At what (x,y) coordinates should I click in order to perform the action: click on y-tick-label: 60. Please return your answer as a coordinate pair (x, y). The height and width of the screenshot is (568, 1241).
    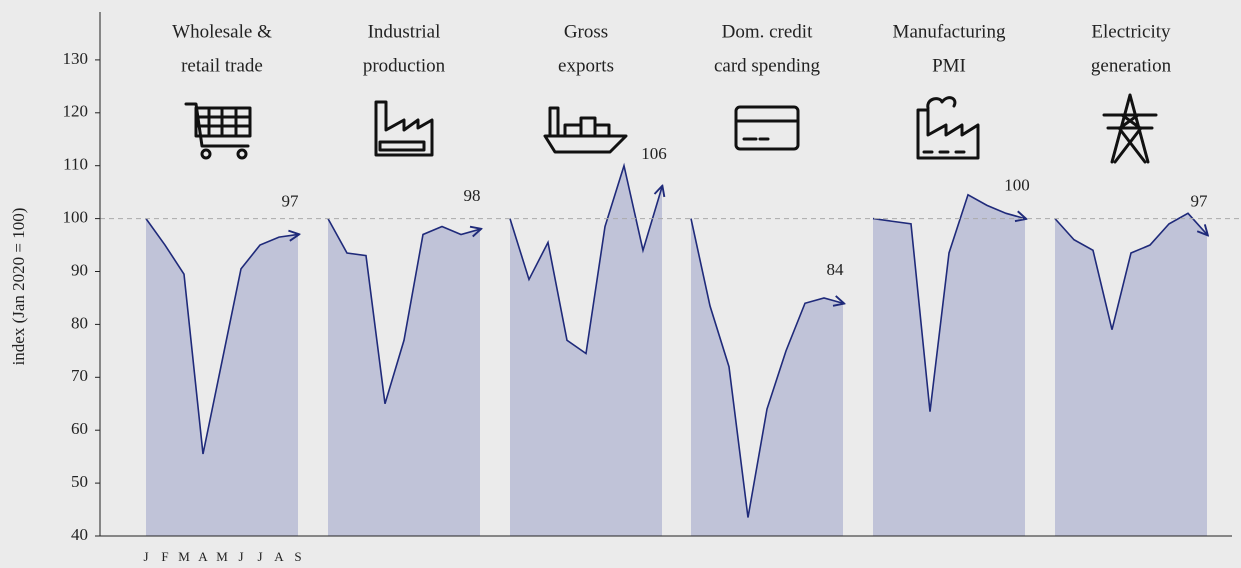
    Looking at the image, I should click on (79, 428).